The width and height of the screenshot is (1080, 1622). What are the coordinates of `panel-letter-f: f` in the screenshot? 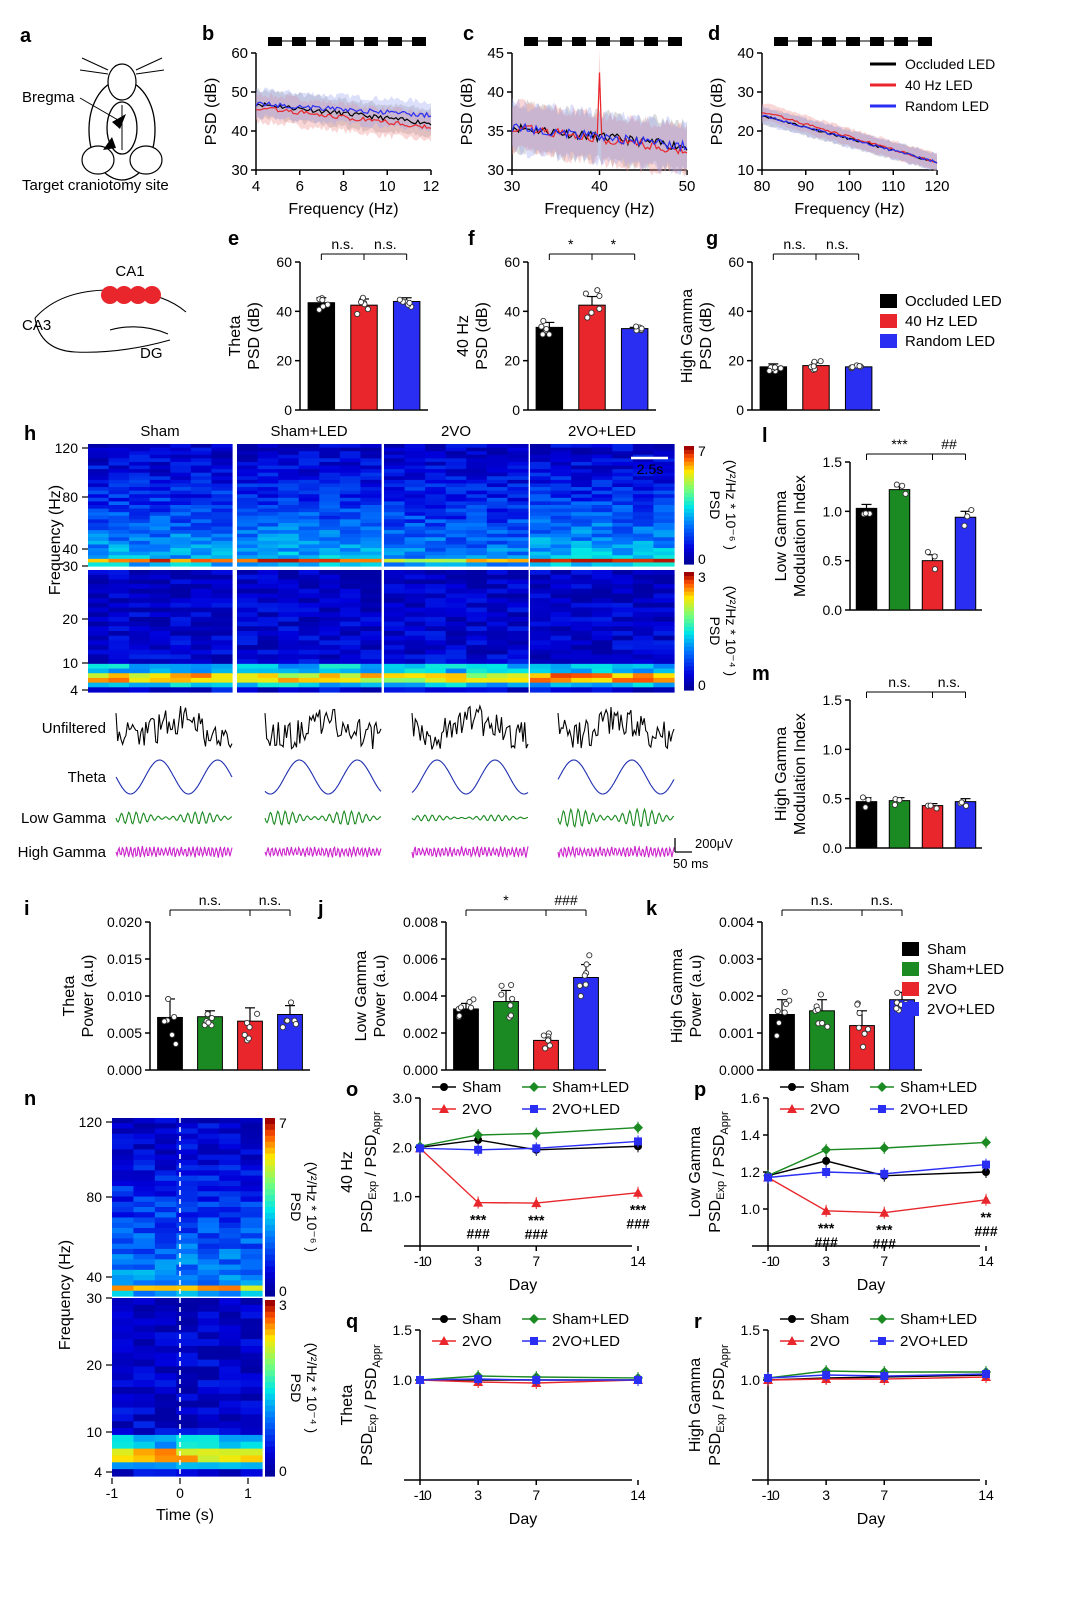 It's located at (471, 239).